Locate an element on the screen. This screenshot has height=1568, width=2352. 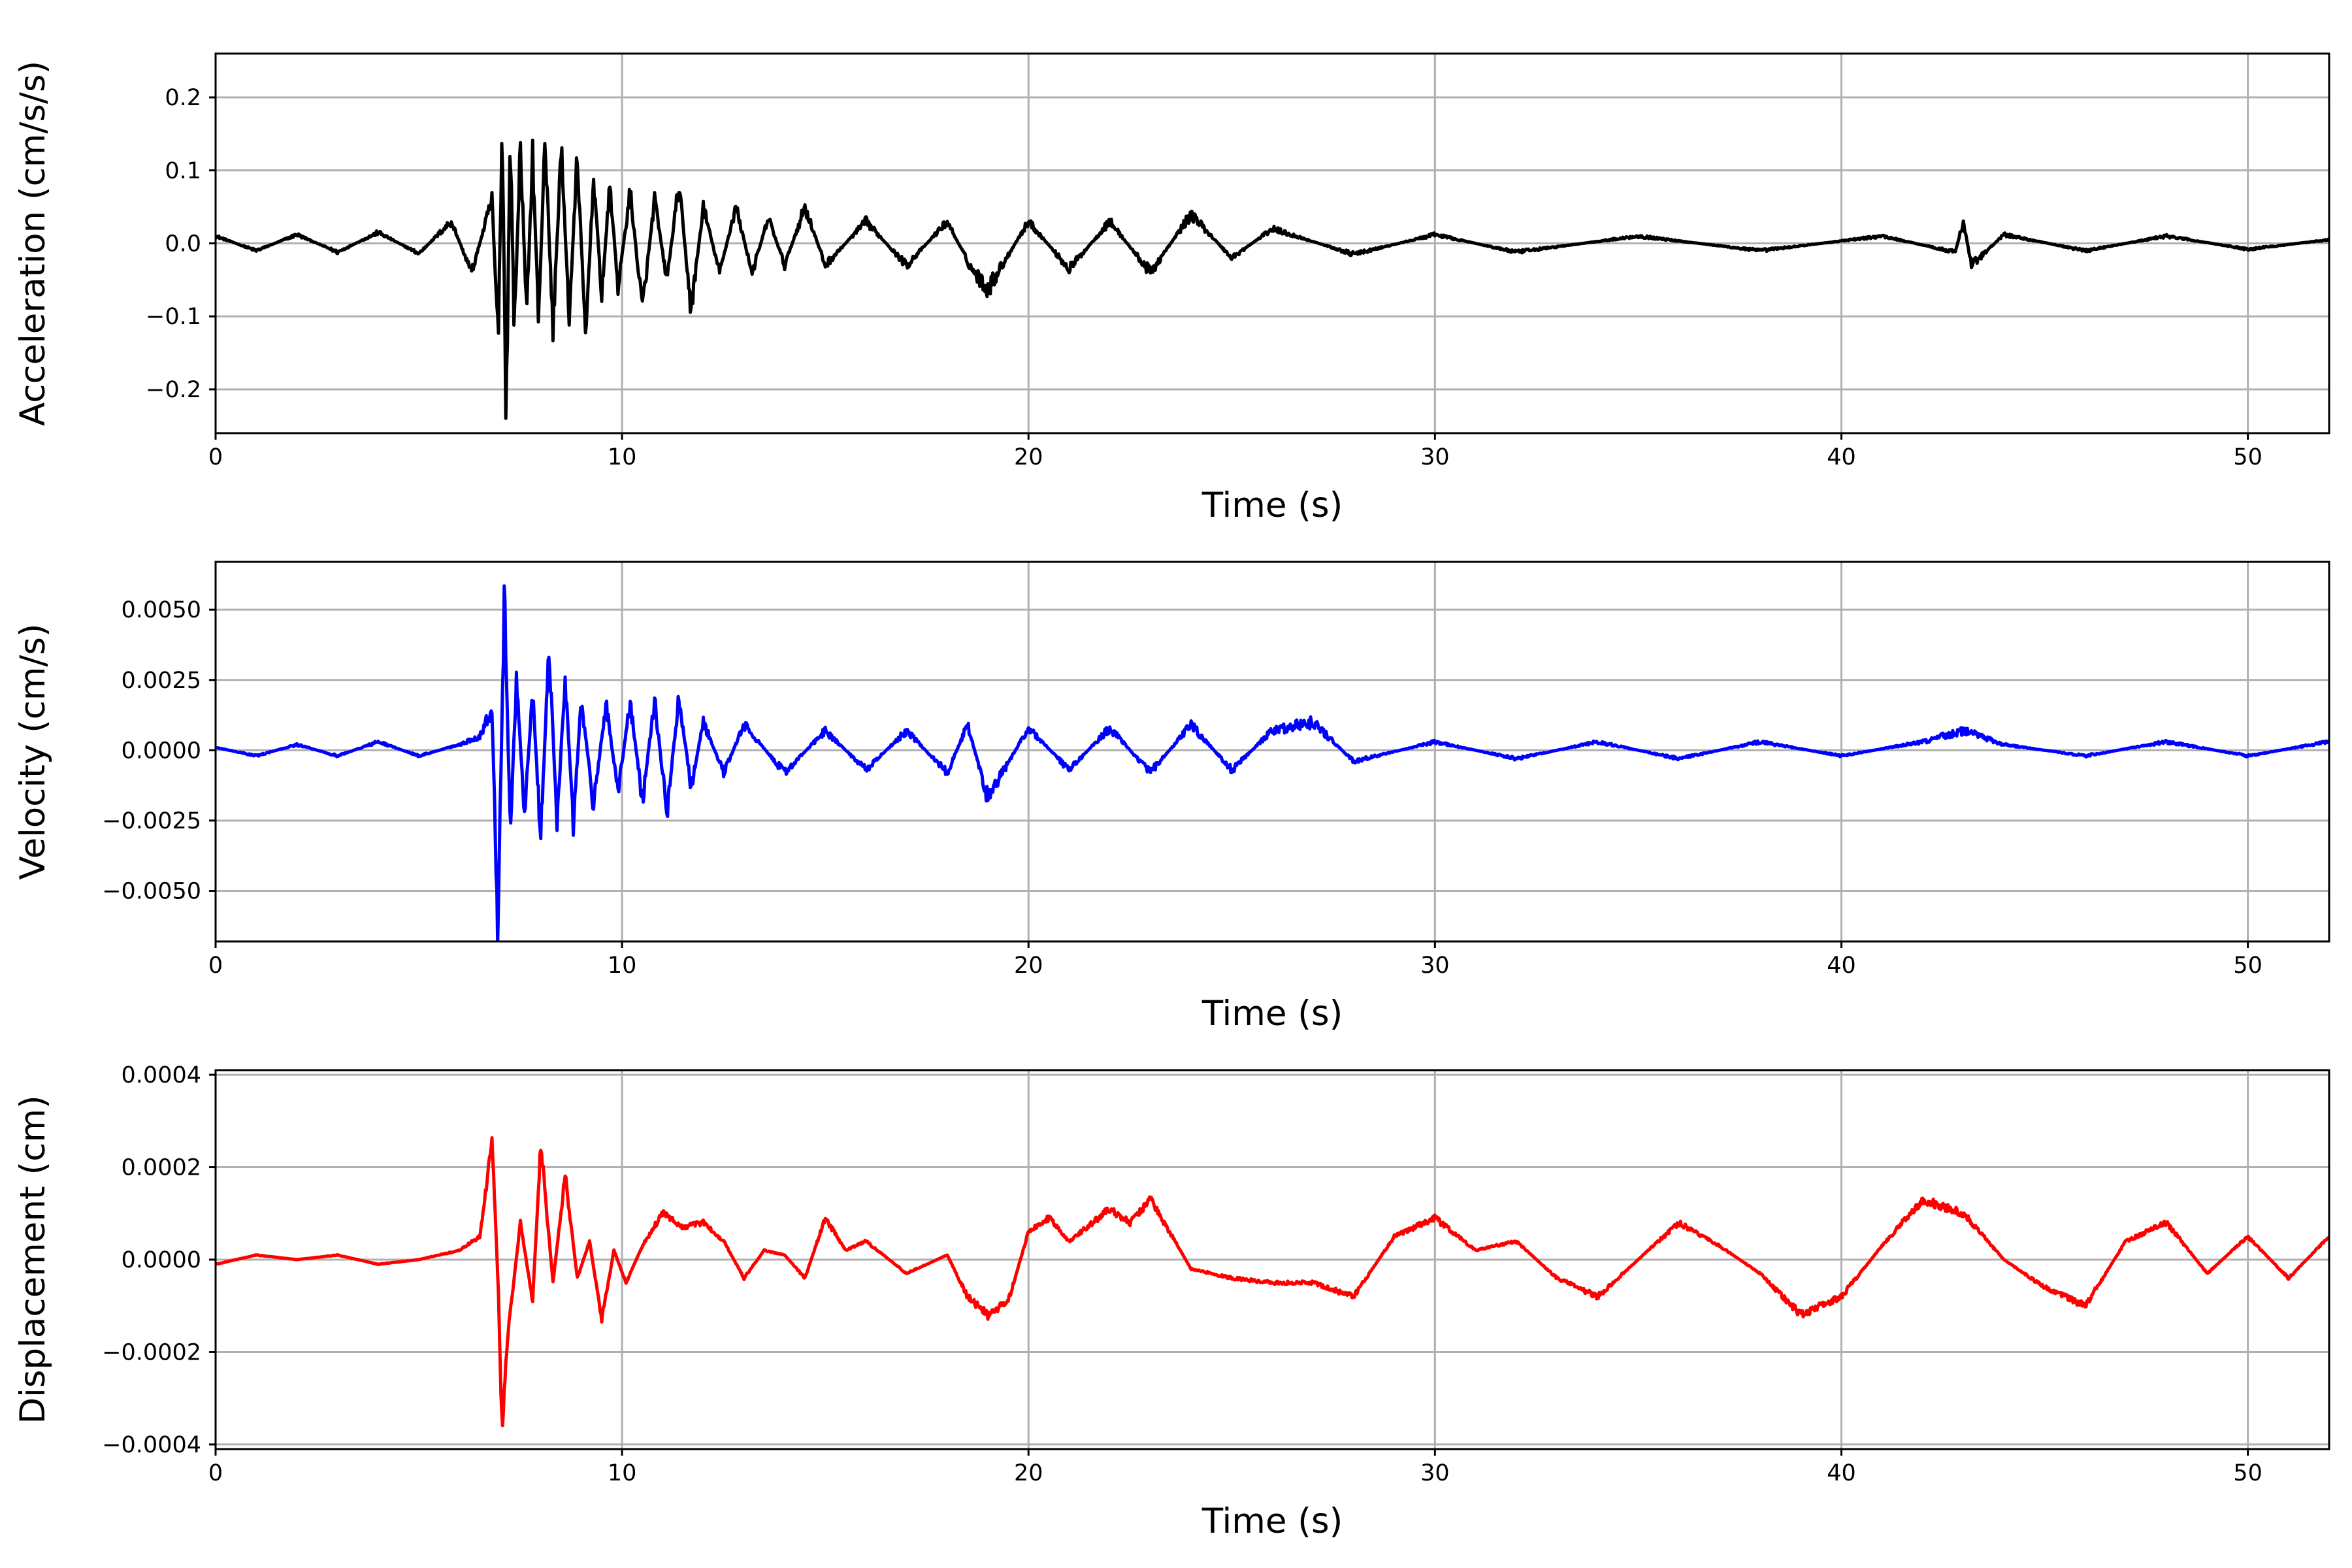
y-axis-label: Displacement (cm) is located at coordinates (33, 1259).